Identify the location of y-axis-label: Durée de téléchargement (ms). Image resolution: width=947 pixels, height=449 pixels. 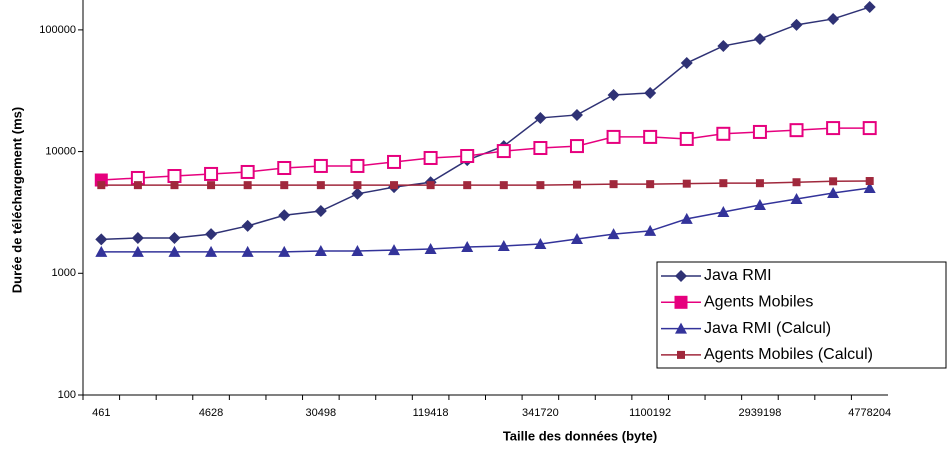
(16, 200).